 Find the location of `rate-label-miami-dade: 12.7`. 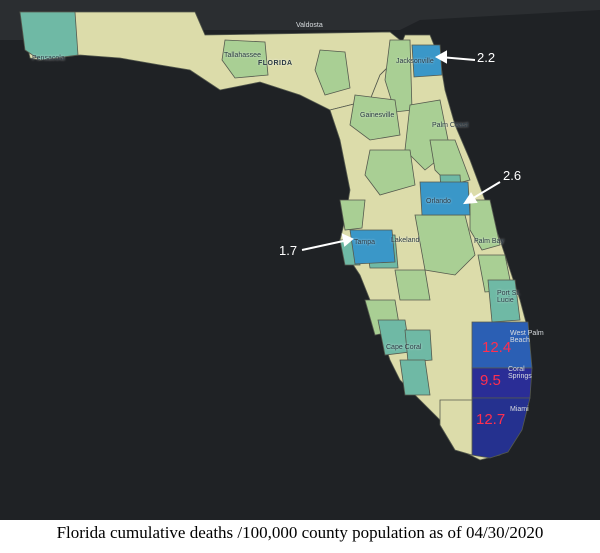

rate-label-miami-dade: 12.7 is located at coordinates (491, 419).